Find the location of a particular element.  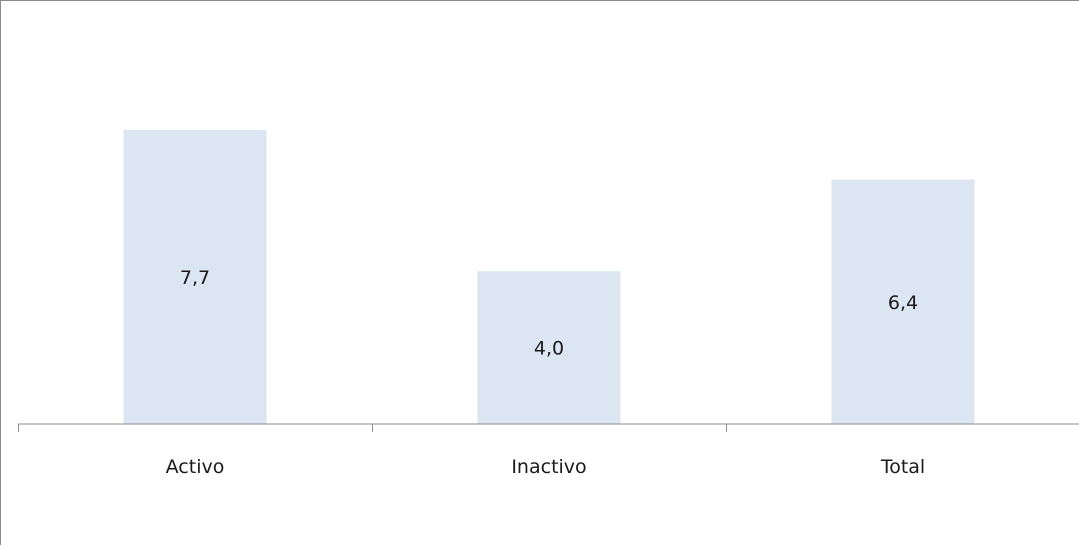

bar-value-label: 7,7 is located at coordinates (195, 278).